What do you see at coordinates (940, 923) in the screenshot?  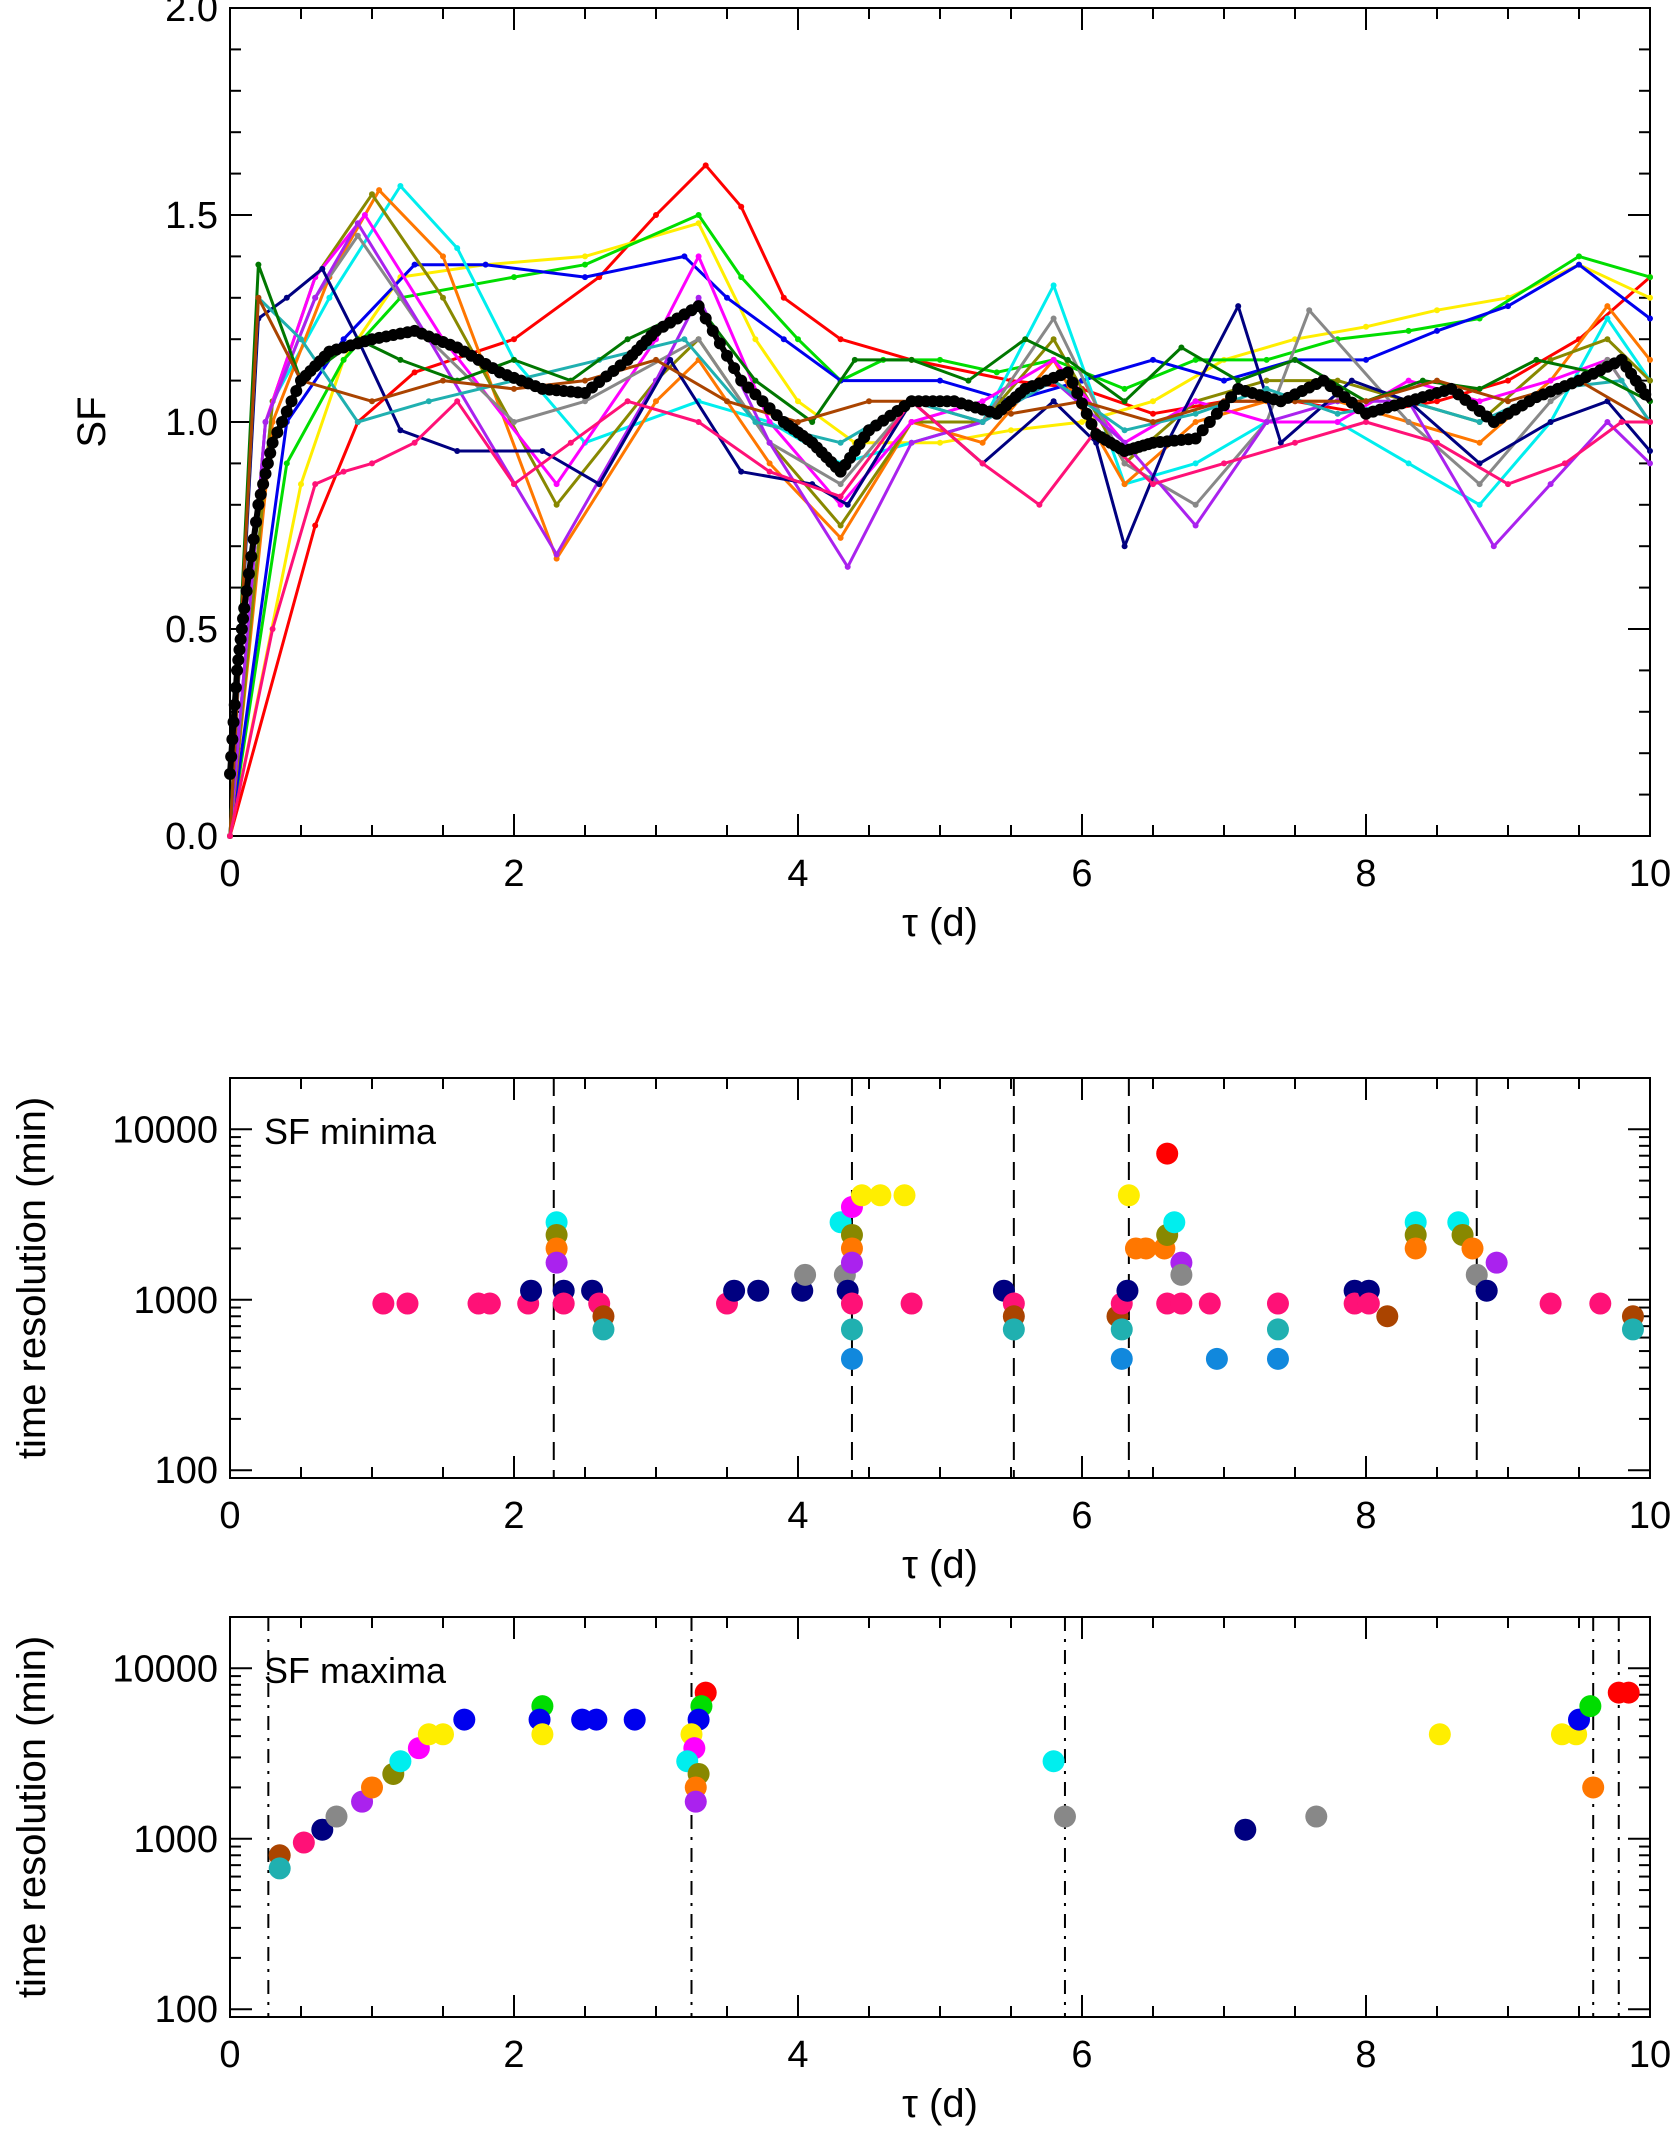 I see `x-axis-label: τ (d)` at bounding box center [940, 923].